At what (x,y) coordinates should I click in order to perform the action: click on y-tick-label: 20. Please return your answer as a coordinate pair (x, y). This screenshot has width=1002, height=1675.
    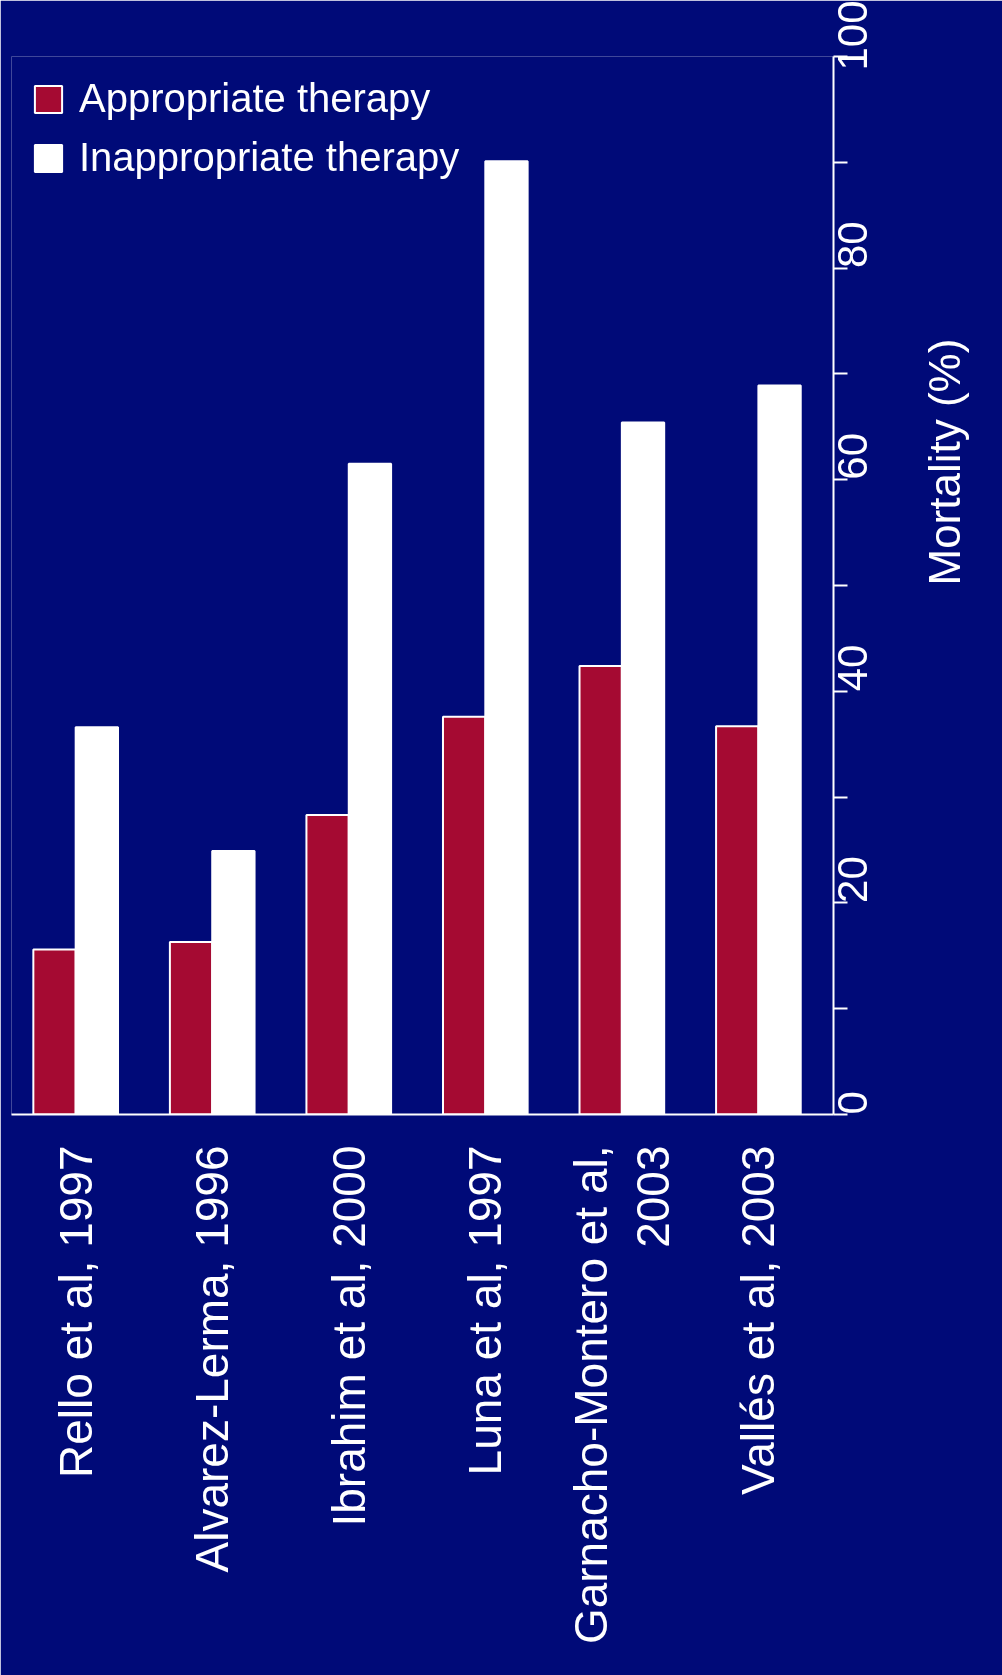
    Looking at the image, I should click on (852, 879).